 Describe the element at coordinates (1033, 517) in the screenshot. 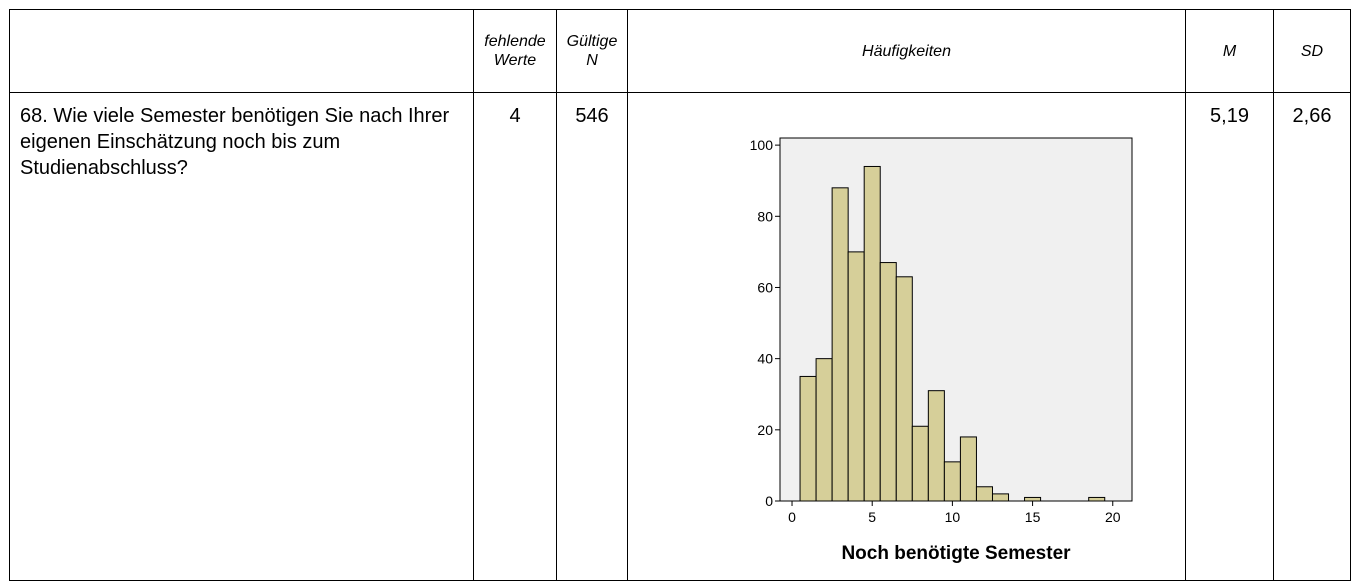

I see `x-tick-label: 15` at that location.